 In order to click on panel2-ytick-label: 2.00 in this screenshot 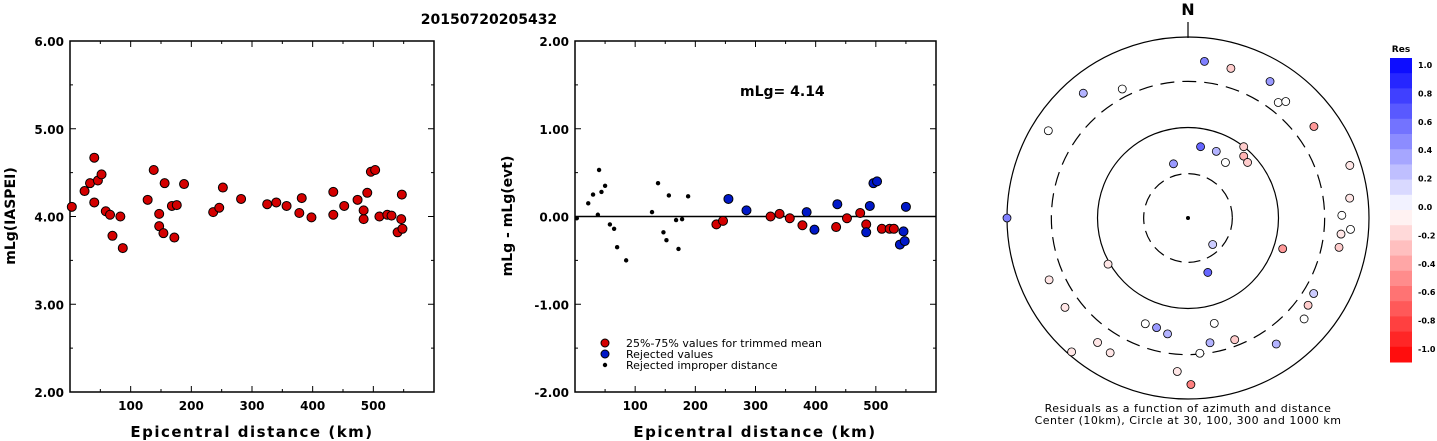, I will do `click(554, 42)`.